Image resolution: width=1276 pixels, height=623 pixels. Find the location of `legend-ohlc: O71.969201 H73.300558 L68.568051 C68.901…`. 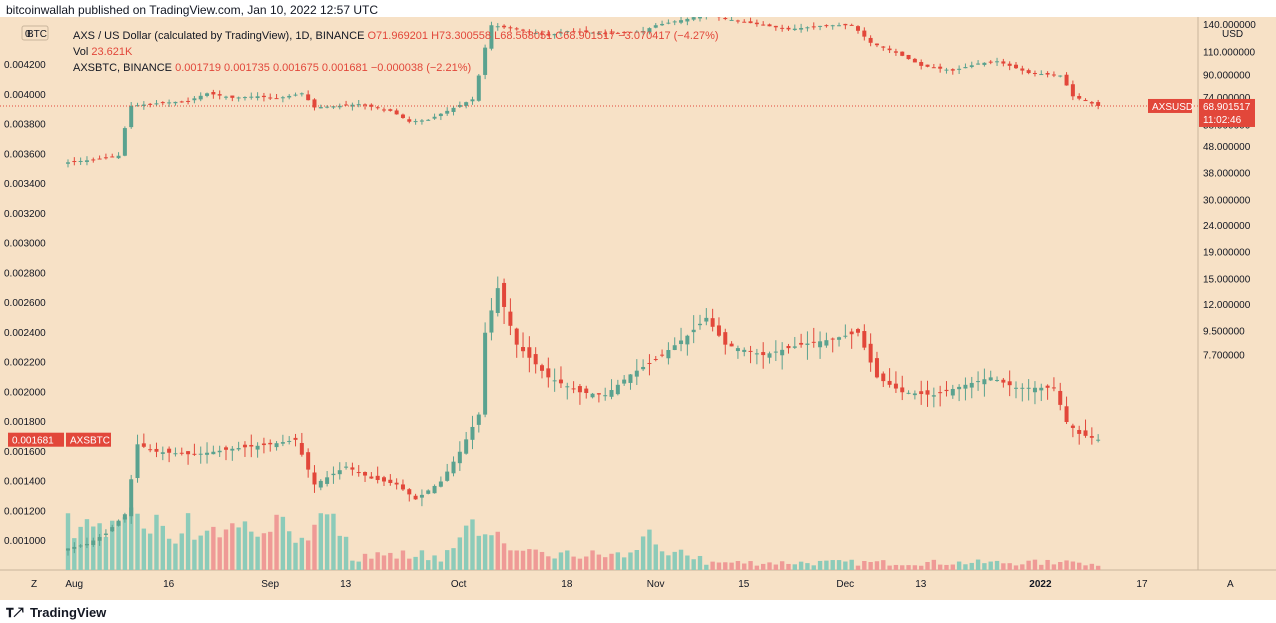

legend-ohlc: O71.969201 H73.300558 L68.568051 C68.901… is located at coordinates (543, 36).